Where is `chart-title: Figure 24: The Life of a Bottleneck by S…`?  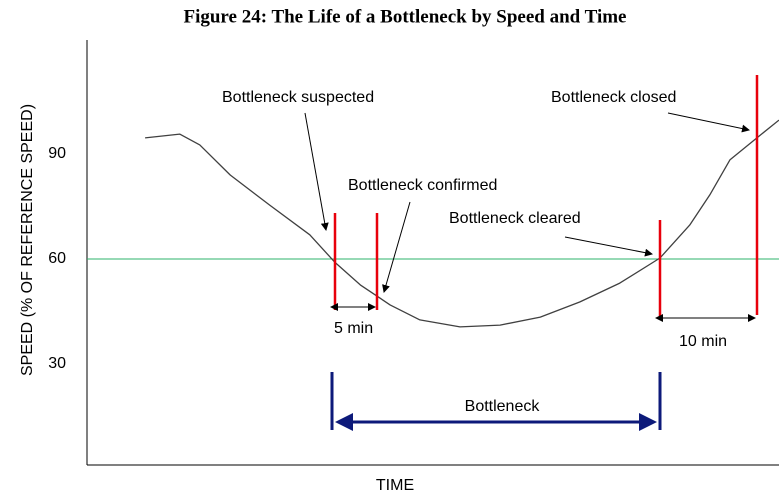 chart-title: Figure 24: The Life of a Bottleneck by S… is located at coordinates (404, 16).